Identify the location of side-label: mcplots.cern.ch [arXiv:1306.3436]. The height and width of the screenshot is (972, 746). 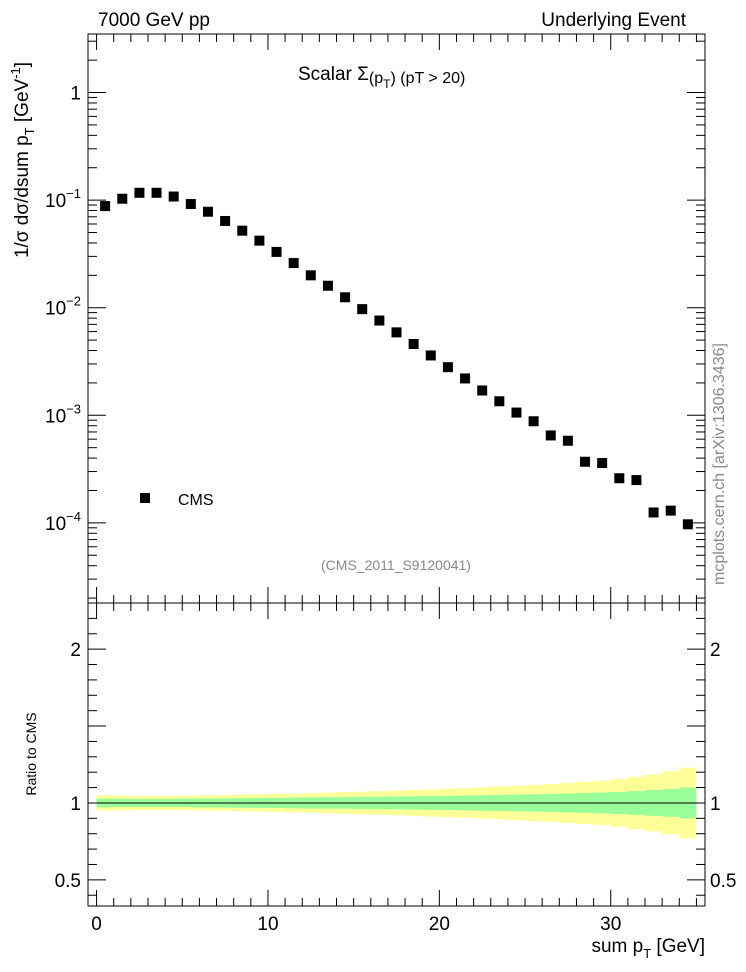
(719, 464).